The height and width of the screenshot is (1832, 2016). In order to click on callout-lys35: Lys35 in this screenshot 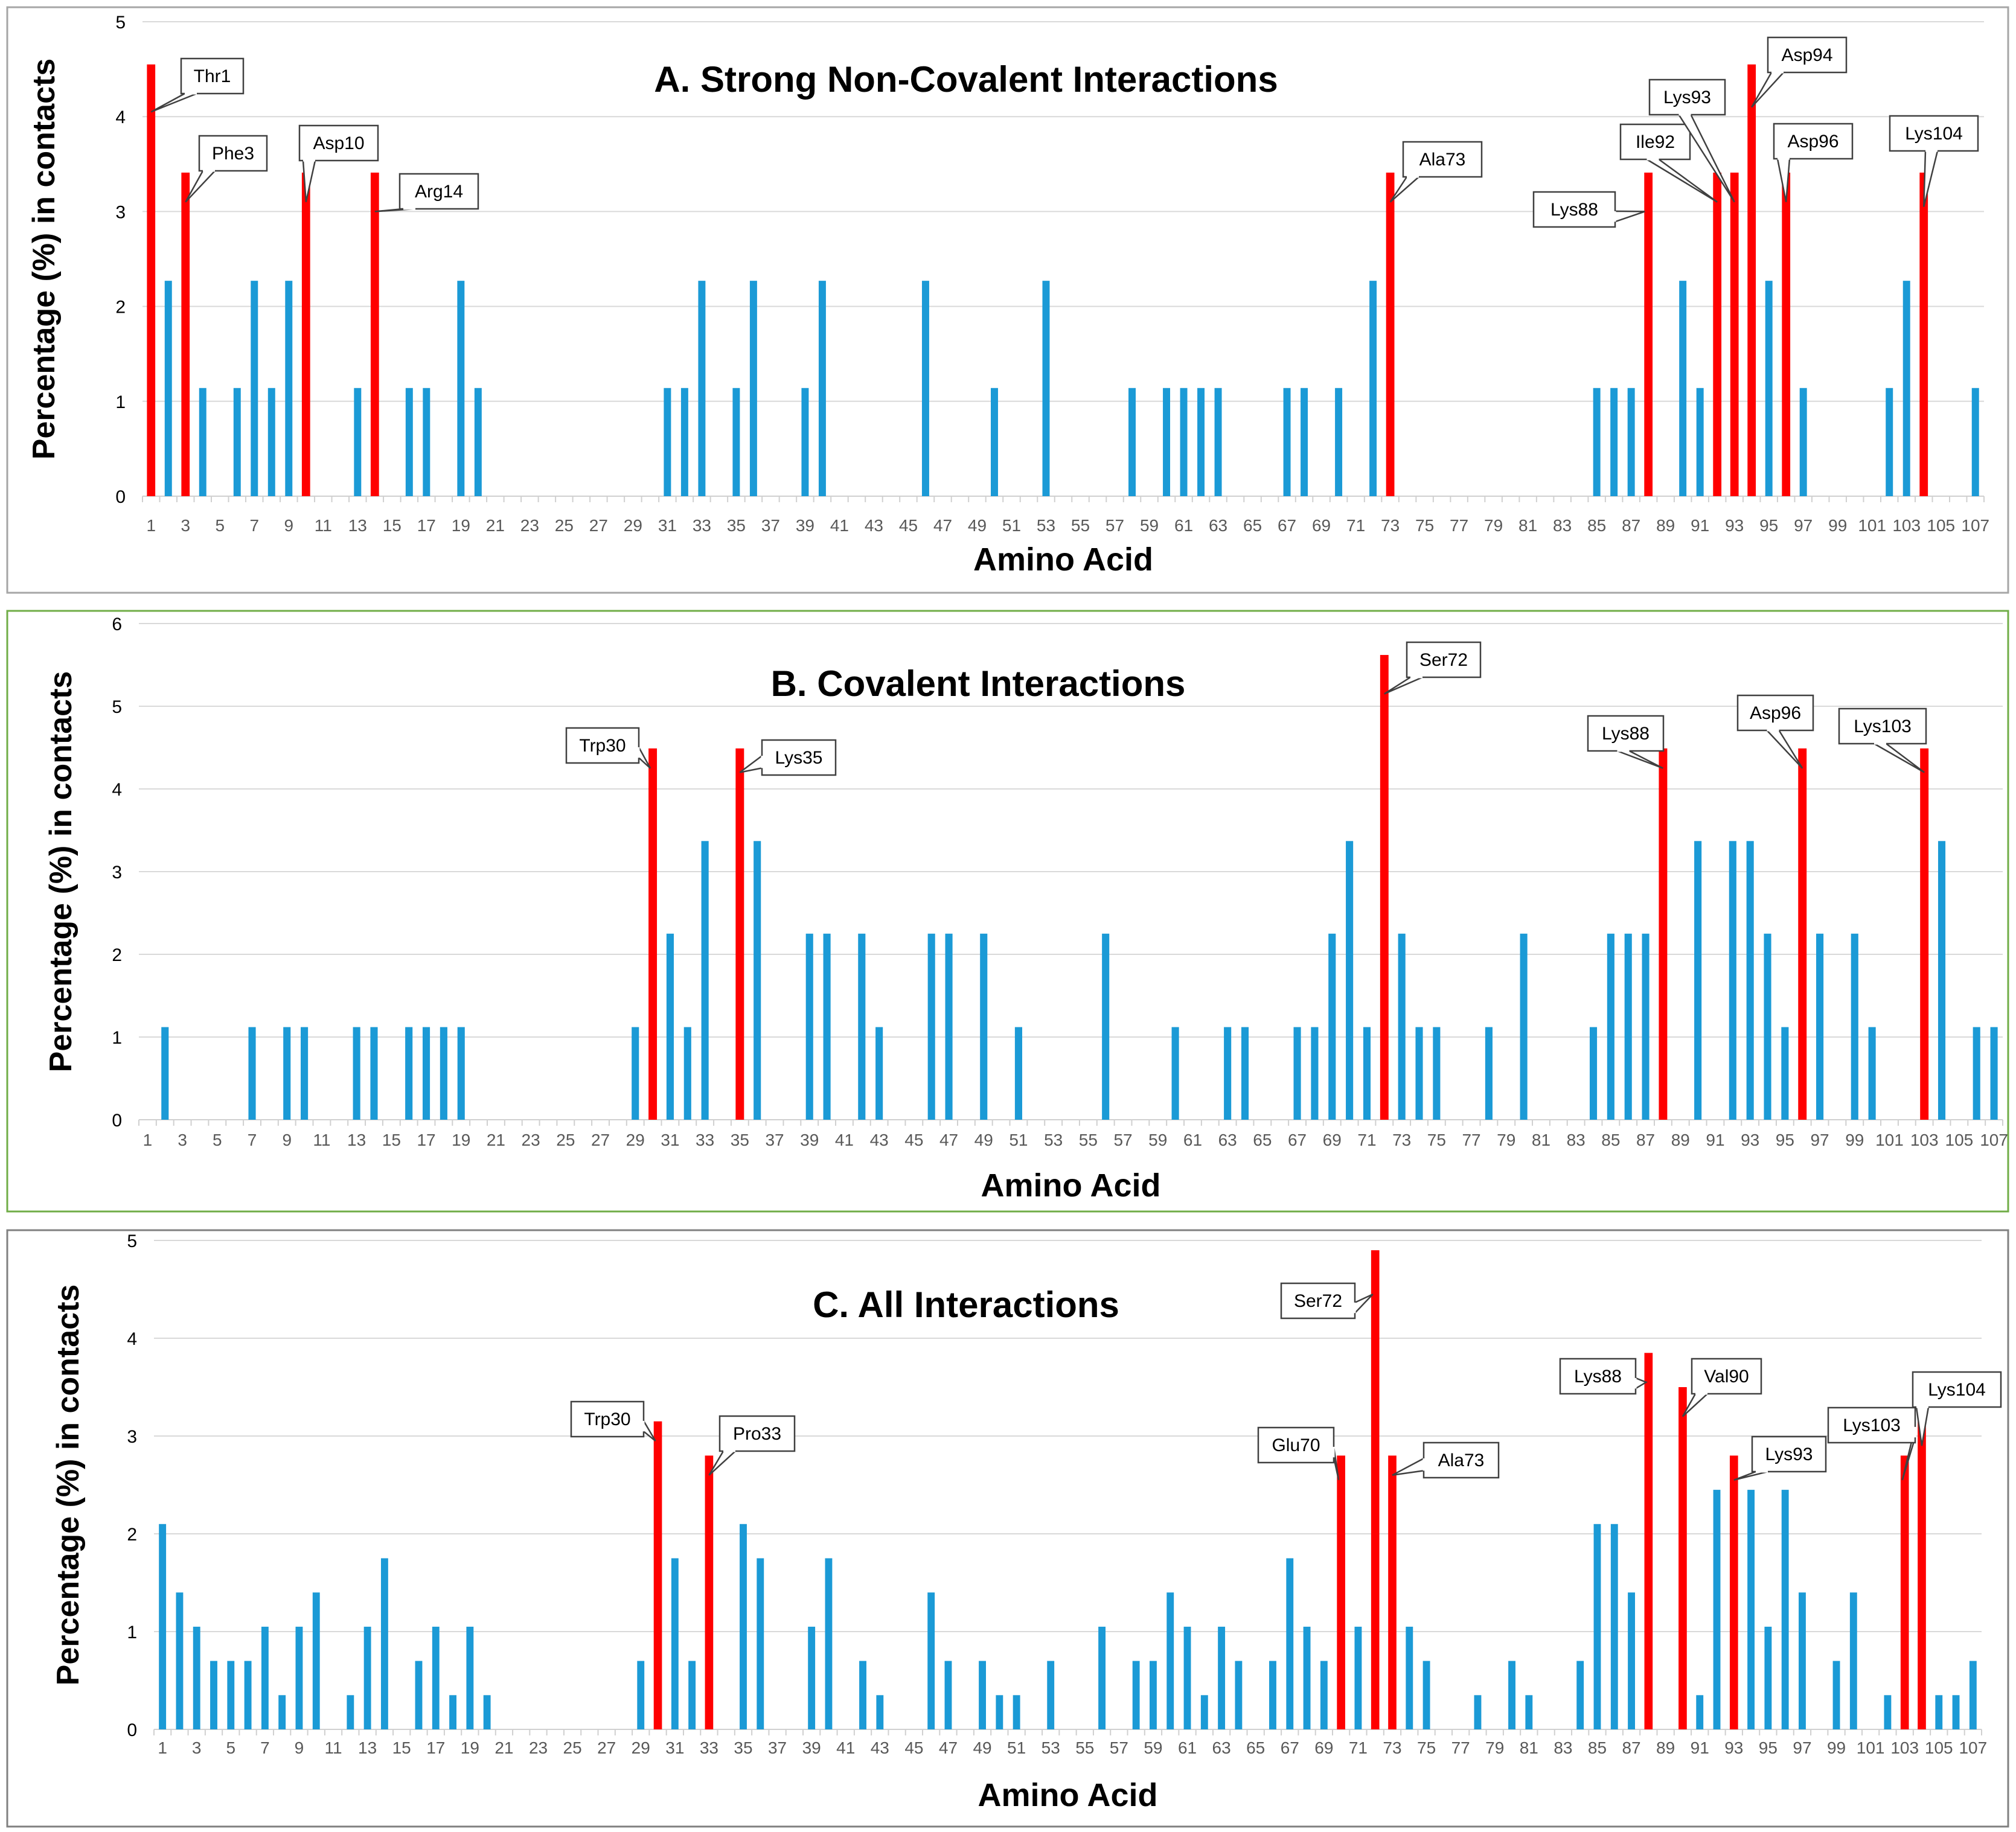, I will do `click(788, 757)`.